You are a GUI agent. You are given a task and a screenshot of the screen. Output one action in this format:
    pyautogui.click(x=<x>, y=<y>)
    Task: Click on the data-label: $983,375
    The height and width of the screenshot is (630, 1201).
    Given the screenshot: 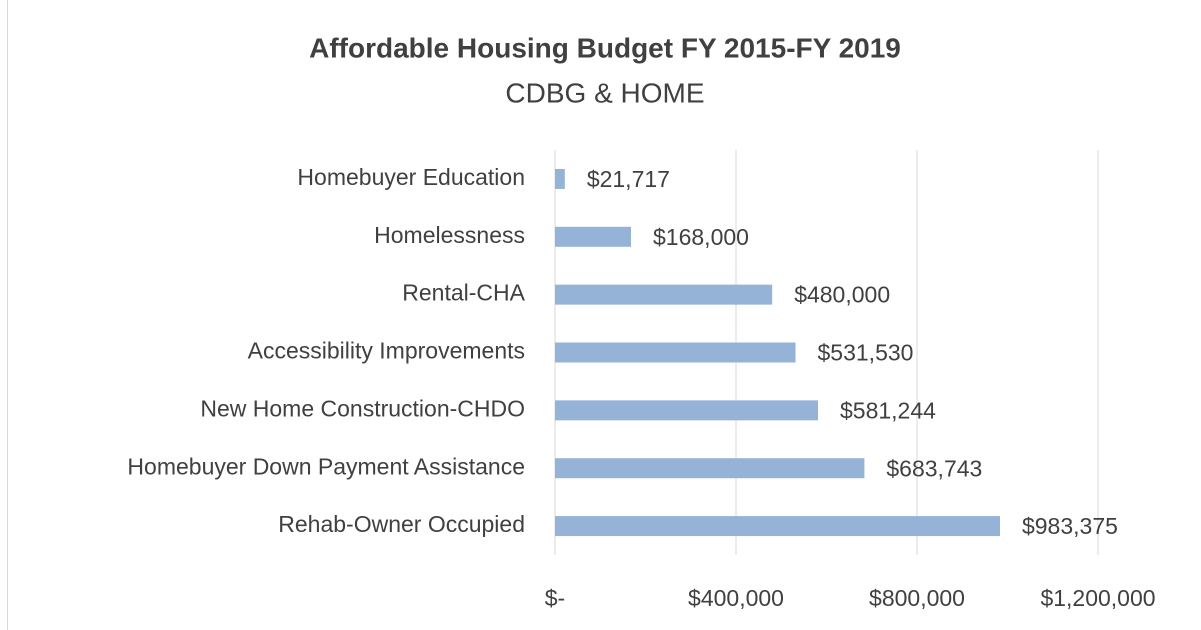 What is the action you would take?
    pyautogui.click(x=1070, y=526)
    